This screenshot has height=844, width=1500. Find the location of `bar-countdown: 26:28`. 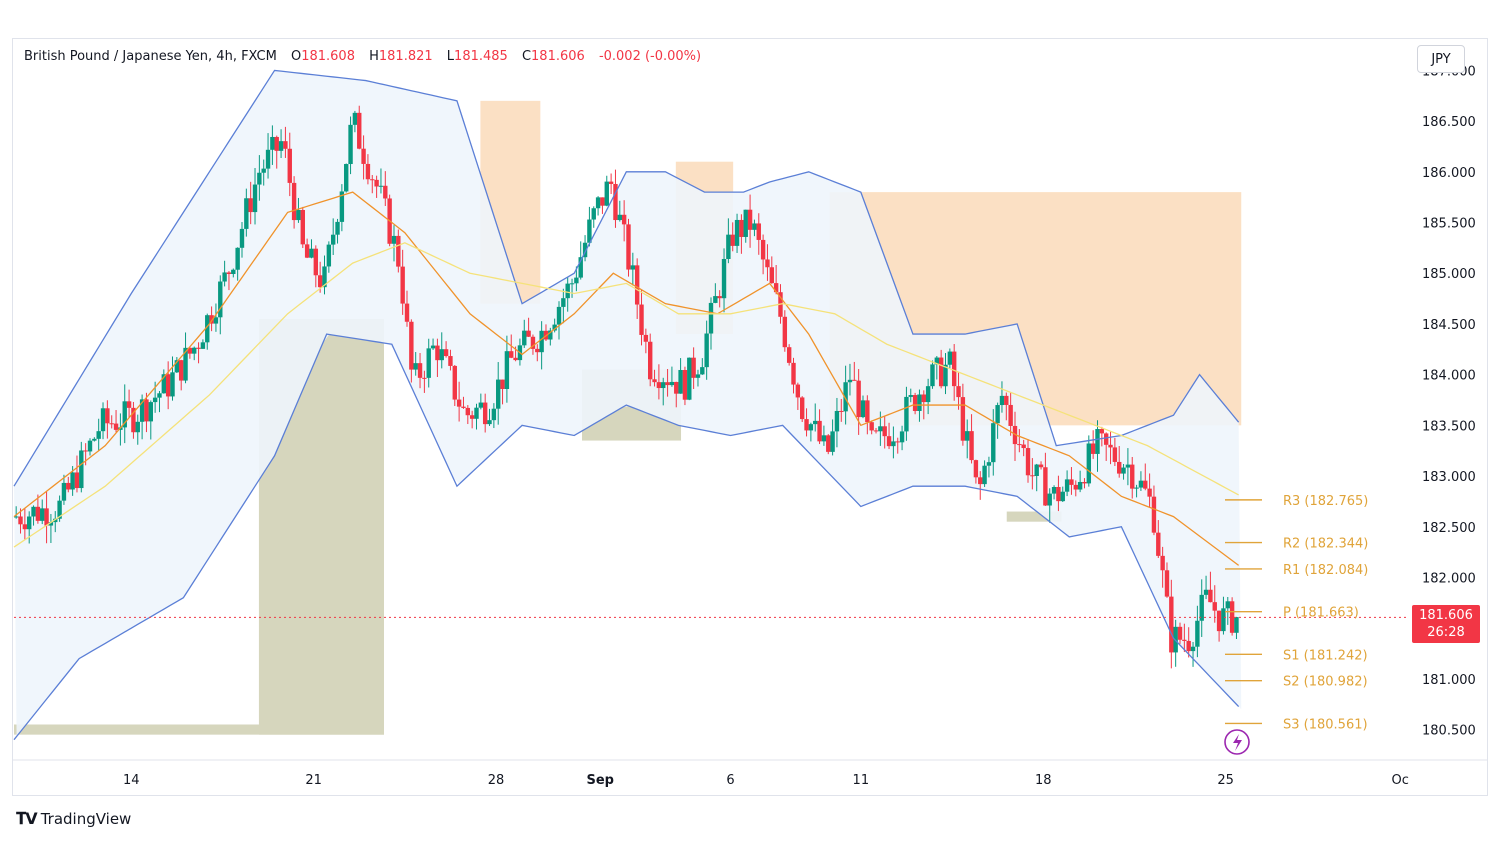

bar-countdown: 26:28 is located at coordinates (1446, 632).